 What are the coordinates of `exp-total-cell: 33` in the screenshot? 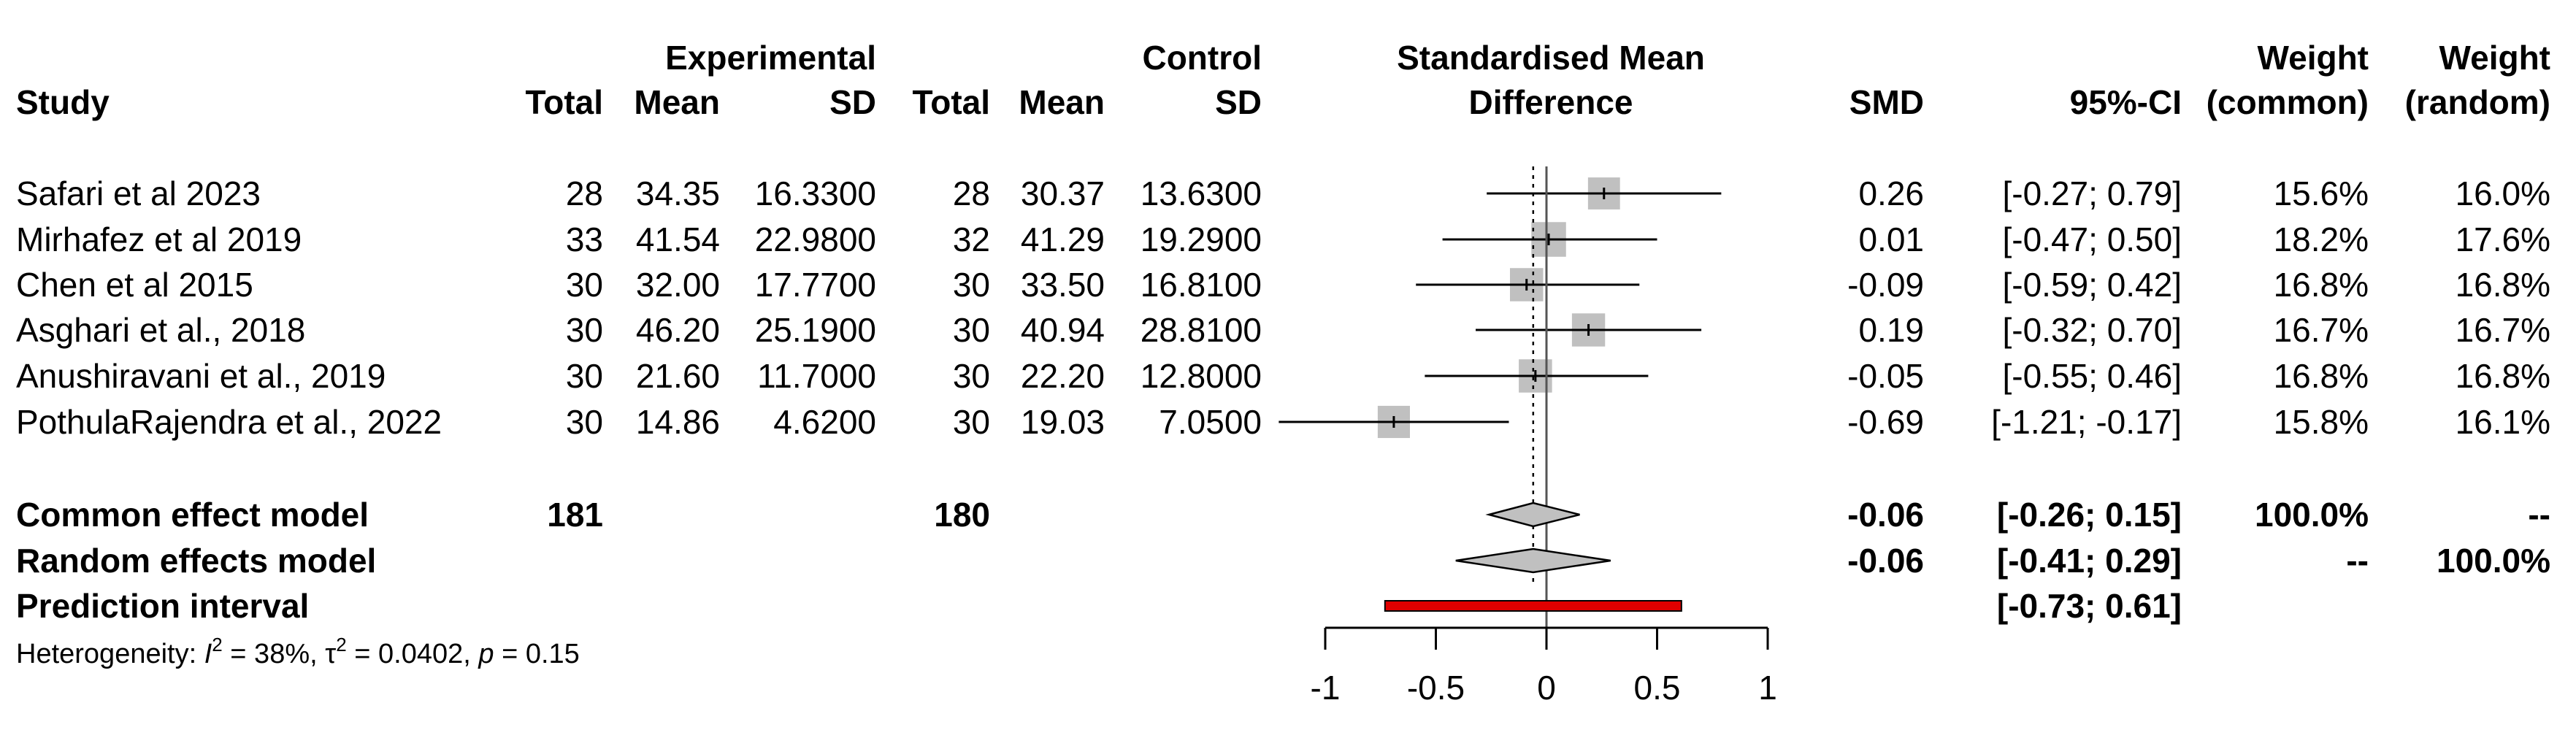 It's located at (584, 239).